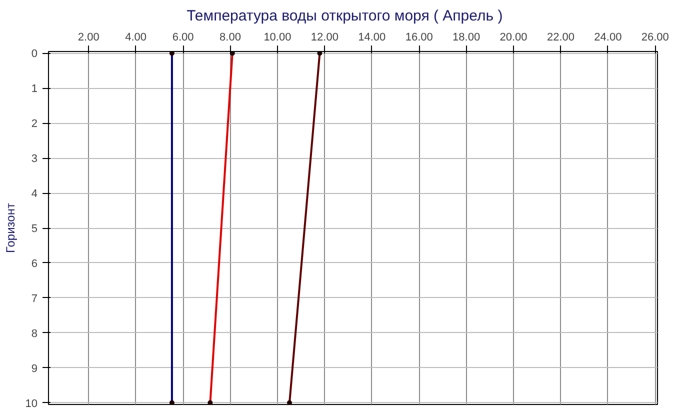 This screenshot has height=419, width=675. Describe the element at coordinates (31, 404) in the screenshot. I see `y-tick-label: 10` at that location.